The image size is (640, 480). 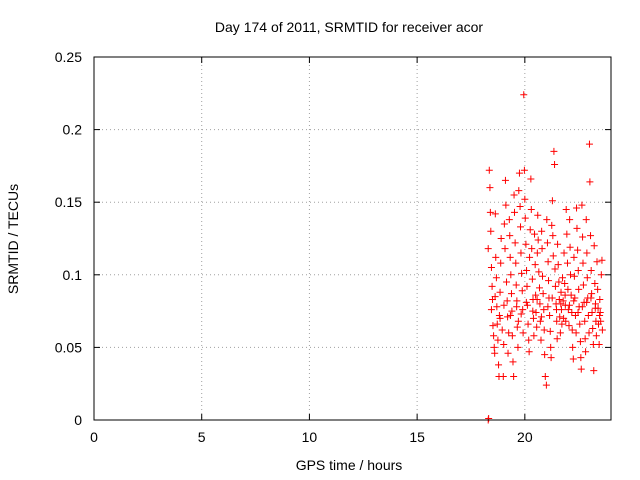 I want to click on y-tick-label: 0.05, so click(x=68, y=347).